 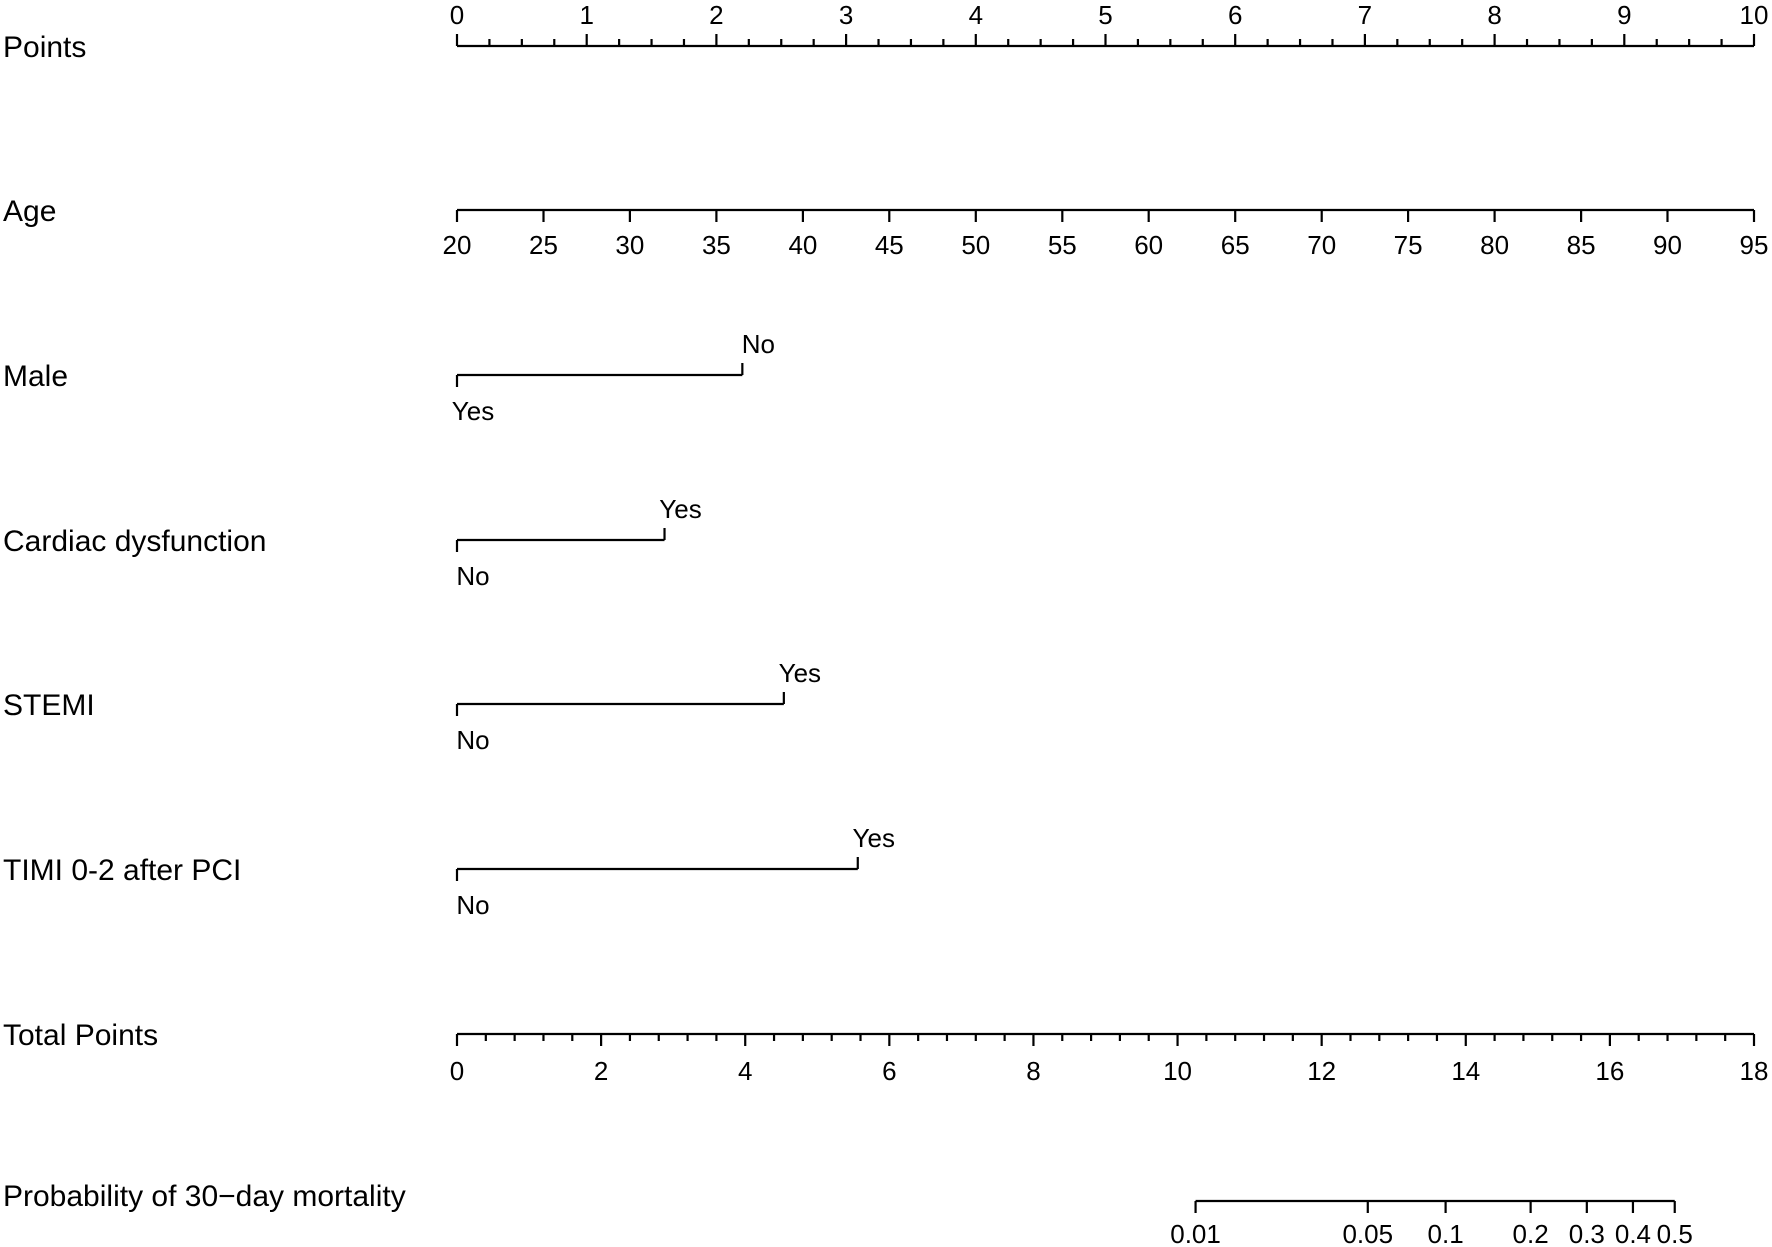 I want to click on probability-tick-label: 0.1, so click(x=1446, y=1233).